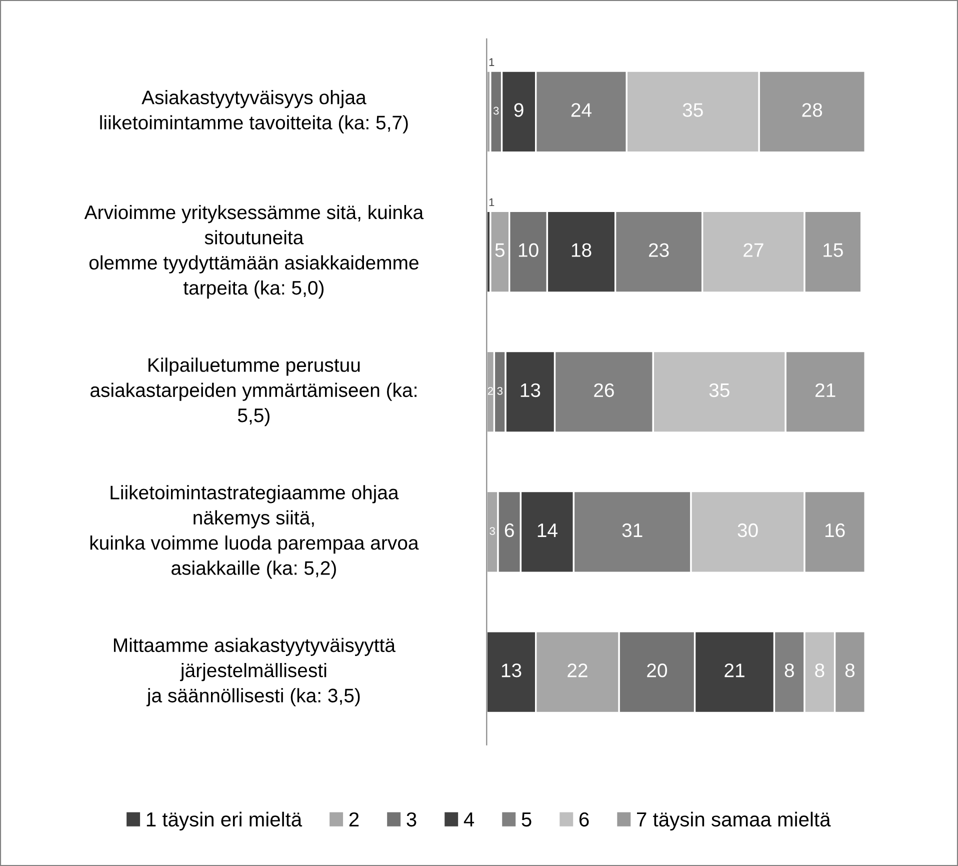  Describe the element at coordinates (578, 671) in the screenshot. I see `data-label: 22` at that location.